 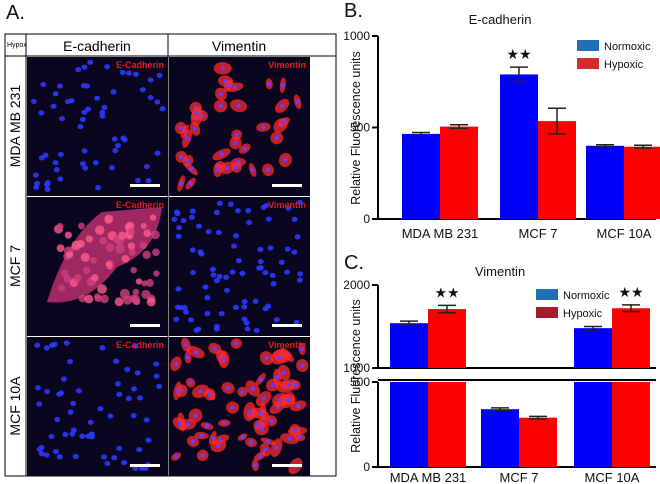 What do you see at coordinates (15, 406) in the screenshot?
I see `row-label: MCF 10A` at bounding box center [15, 406].